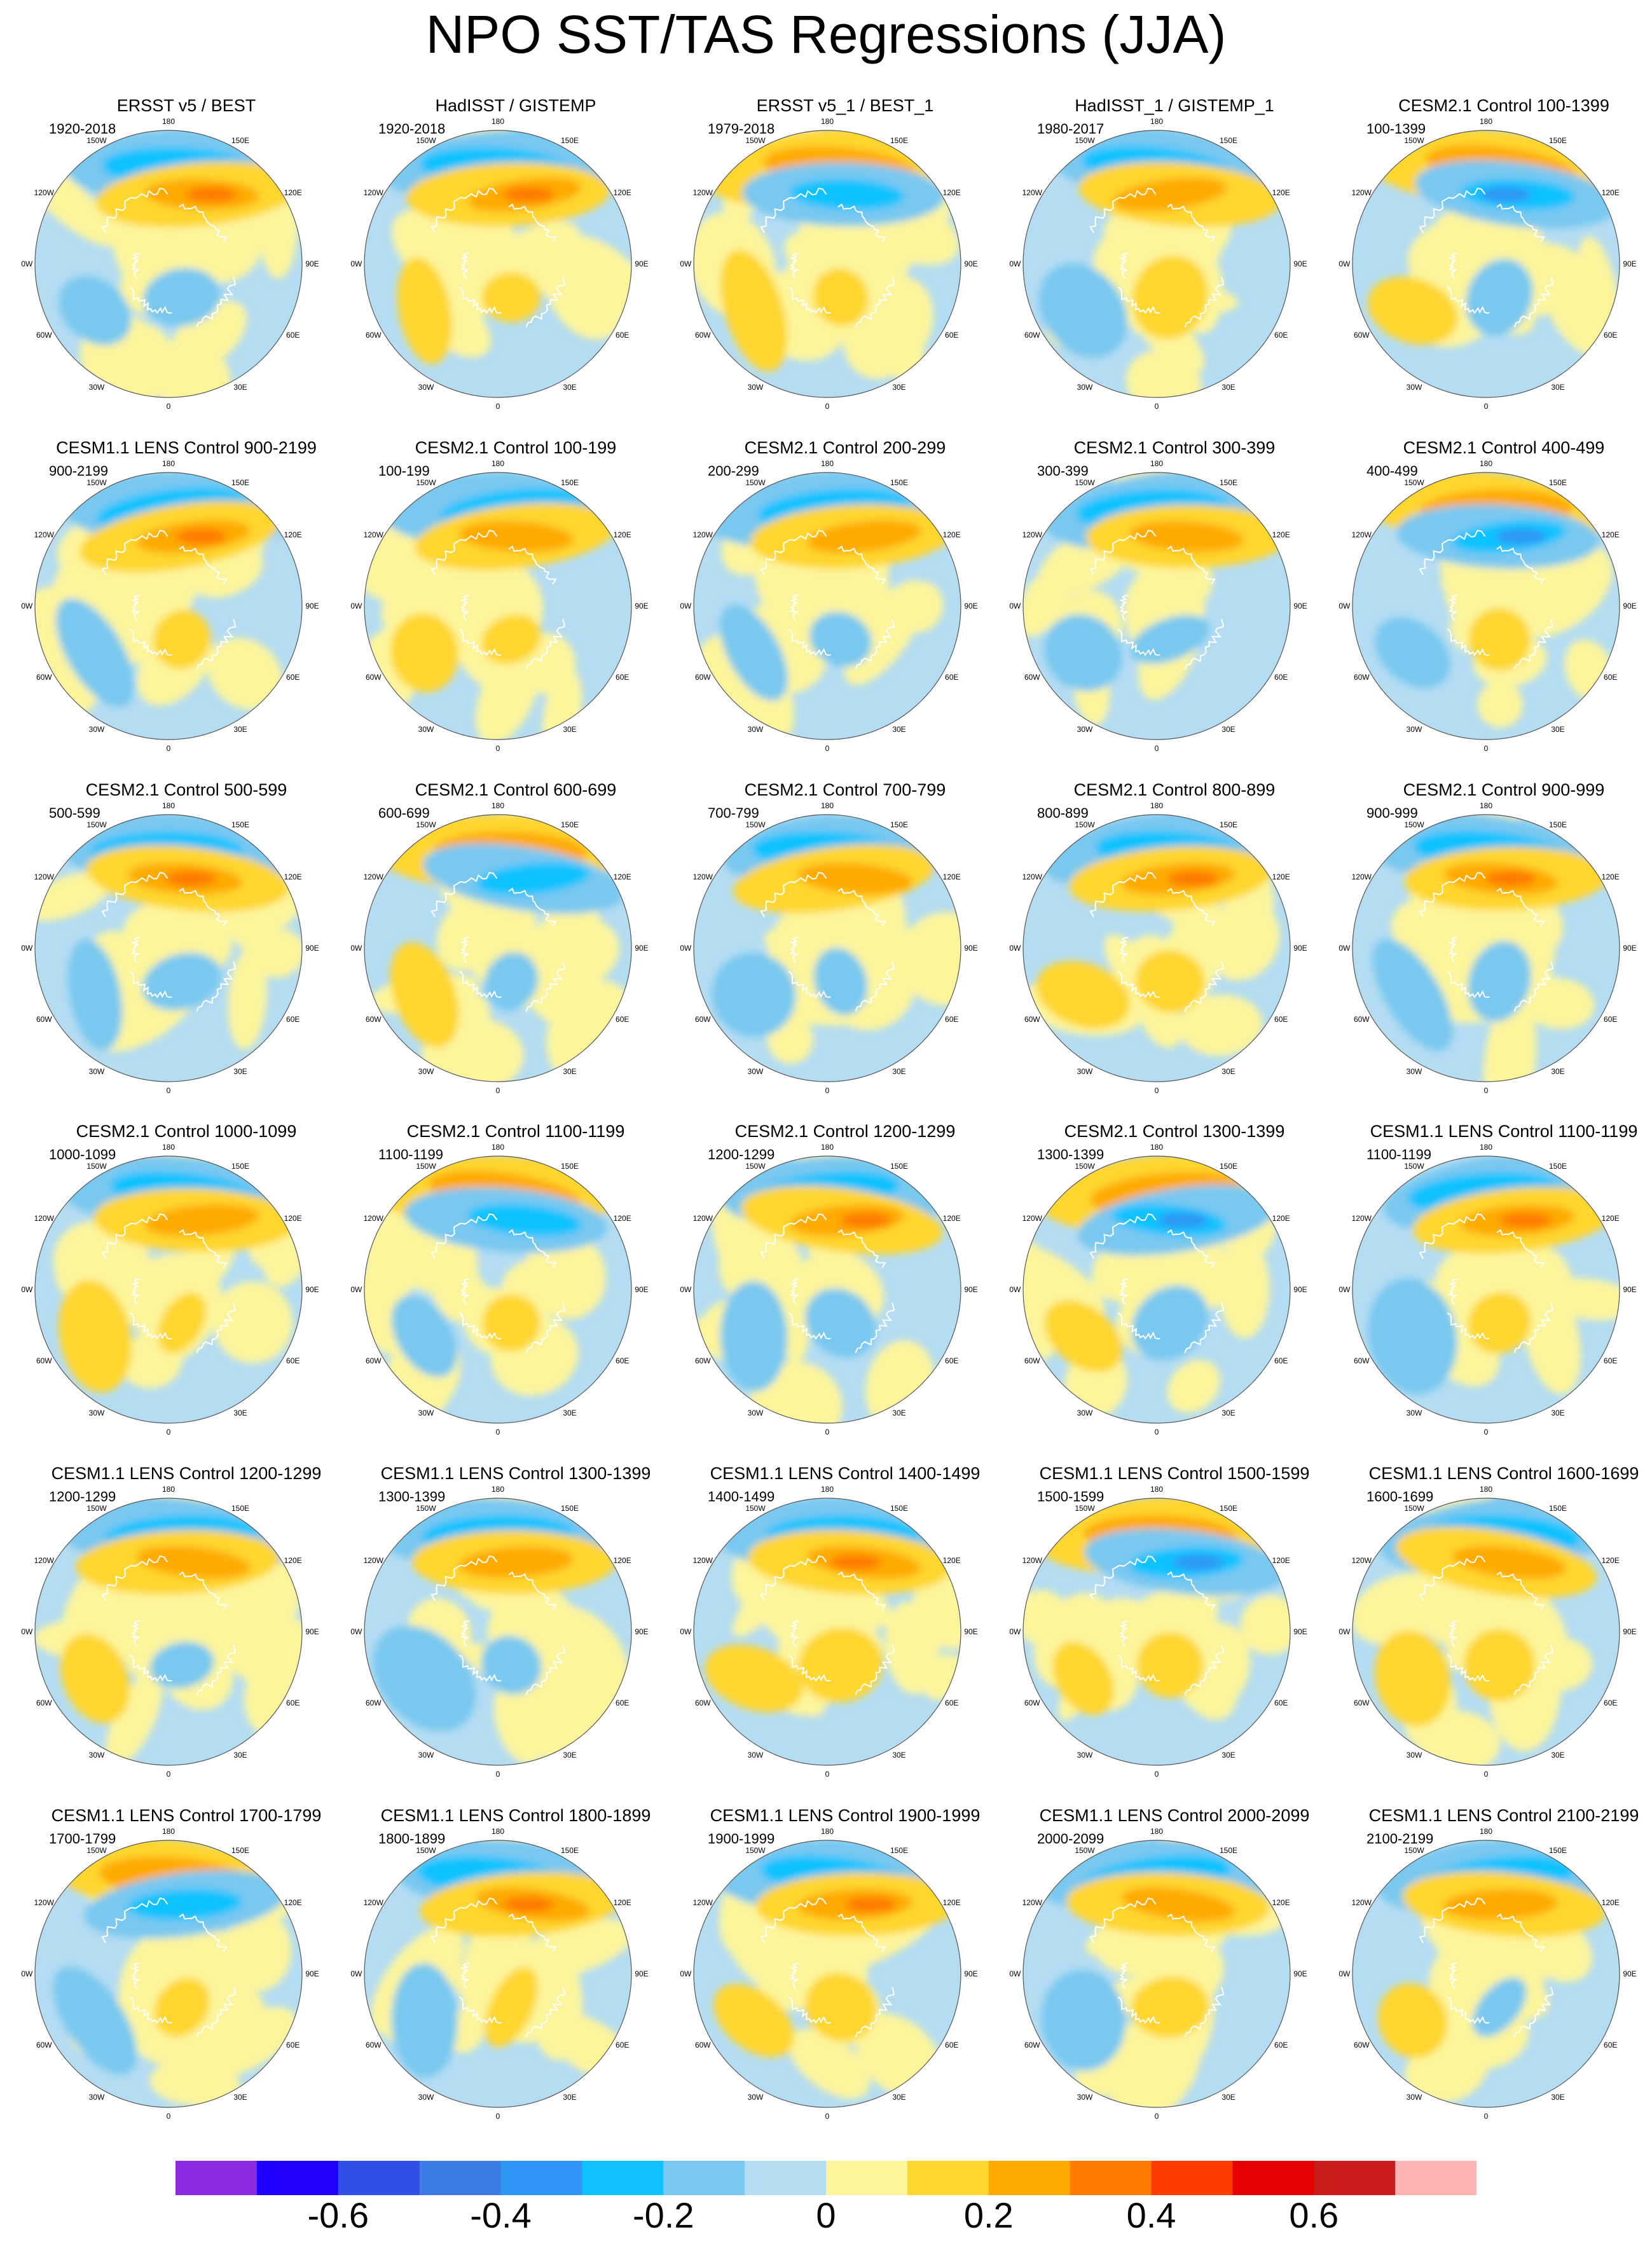 This screenshot has height=2246, width=1652. I want to click on panel-period: 200-299, so click(733, 471).